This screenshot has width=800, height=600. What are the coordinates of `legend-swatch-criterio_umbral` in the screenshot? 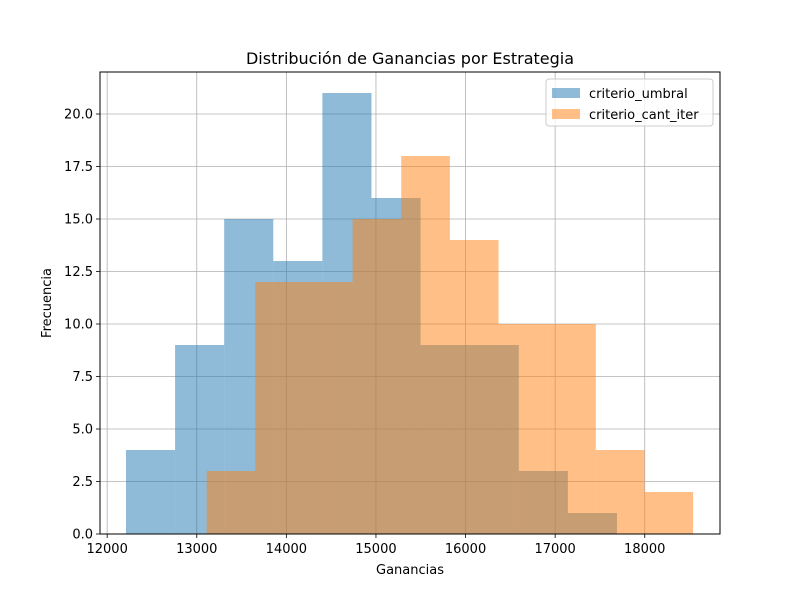 It's located at (566, 93).